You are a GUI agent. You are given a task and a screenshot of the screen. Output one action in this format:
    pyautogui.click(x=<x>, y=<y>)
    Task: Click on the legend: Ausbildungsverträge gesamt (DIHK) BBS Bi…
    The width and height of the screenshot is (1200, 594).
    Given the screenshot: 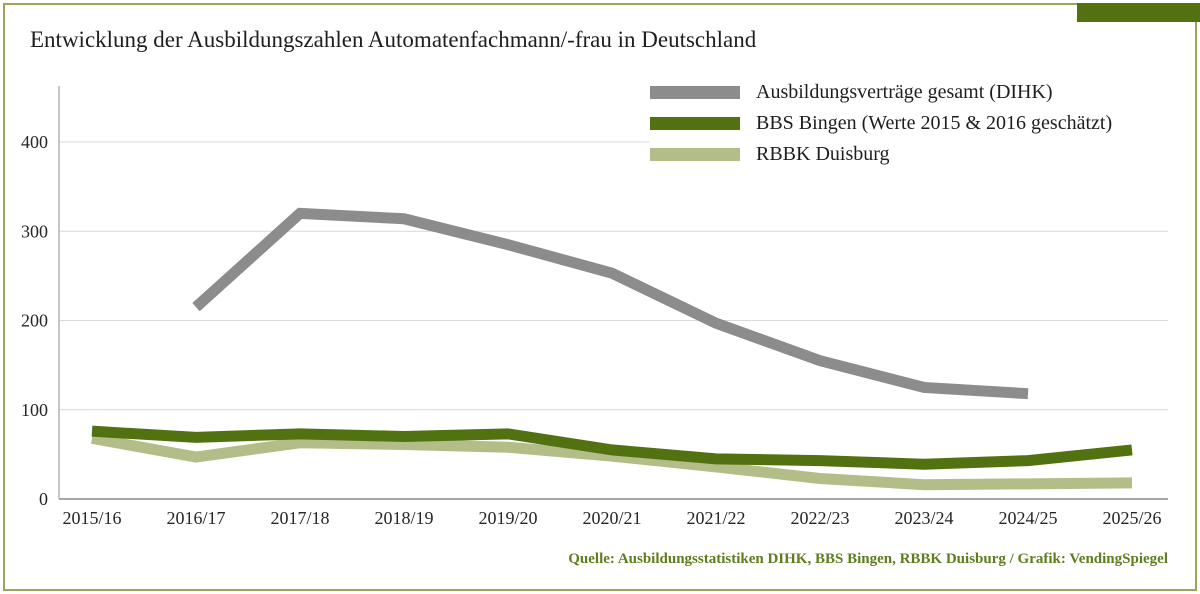 What is the action you would take?
    pyautogui.click(x=911, y=123)
    